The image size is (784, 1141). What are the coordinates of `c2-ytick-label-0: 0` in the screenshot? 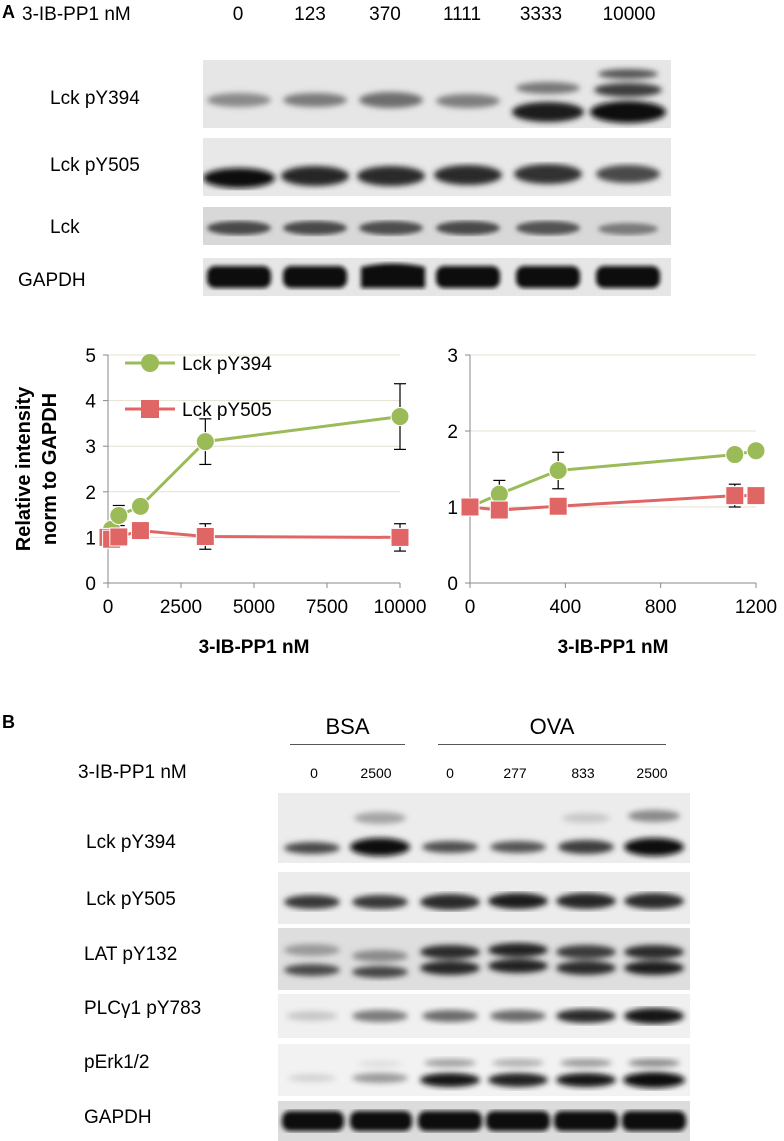 It's located at (452, 584).